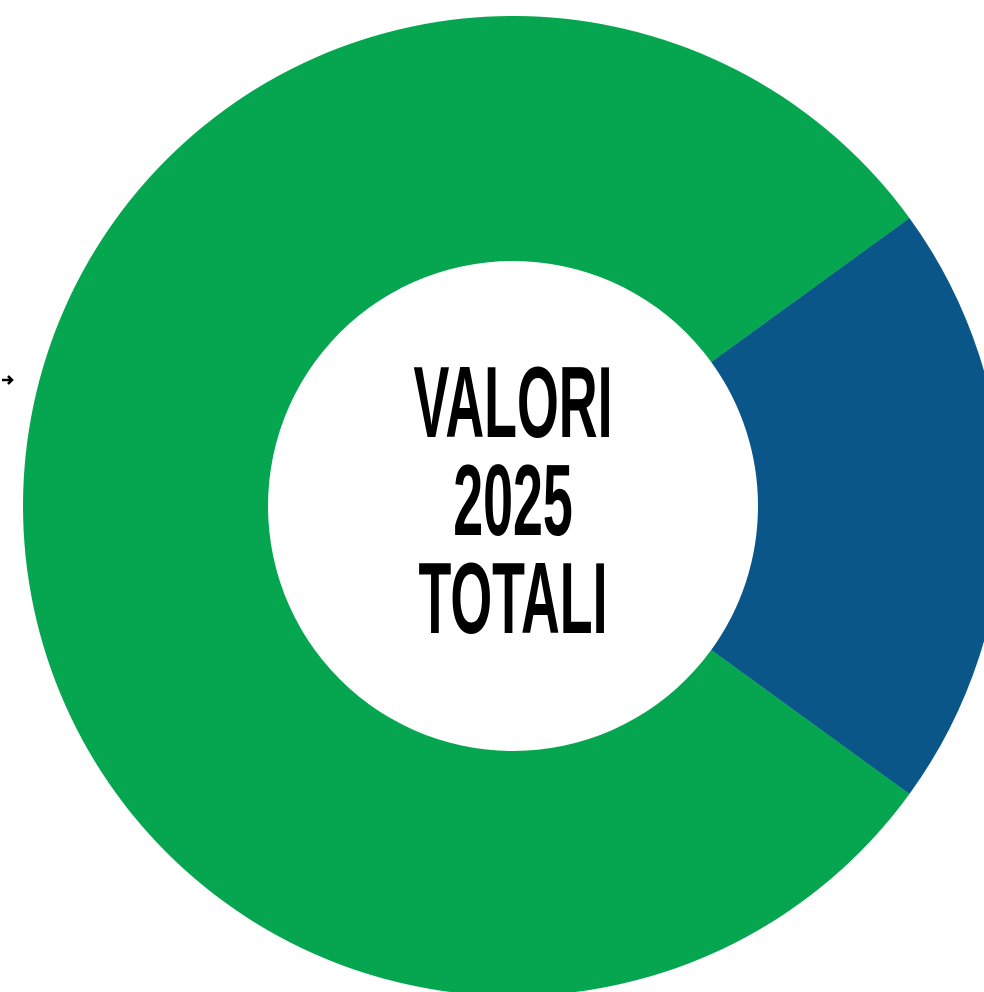 This screenshot has width=984, height=992. I want to click on center-label-line: 2025, so click(513, 501).